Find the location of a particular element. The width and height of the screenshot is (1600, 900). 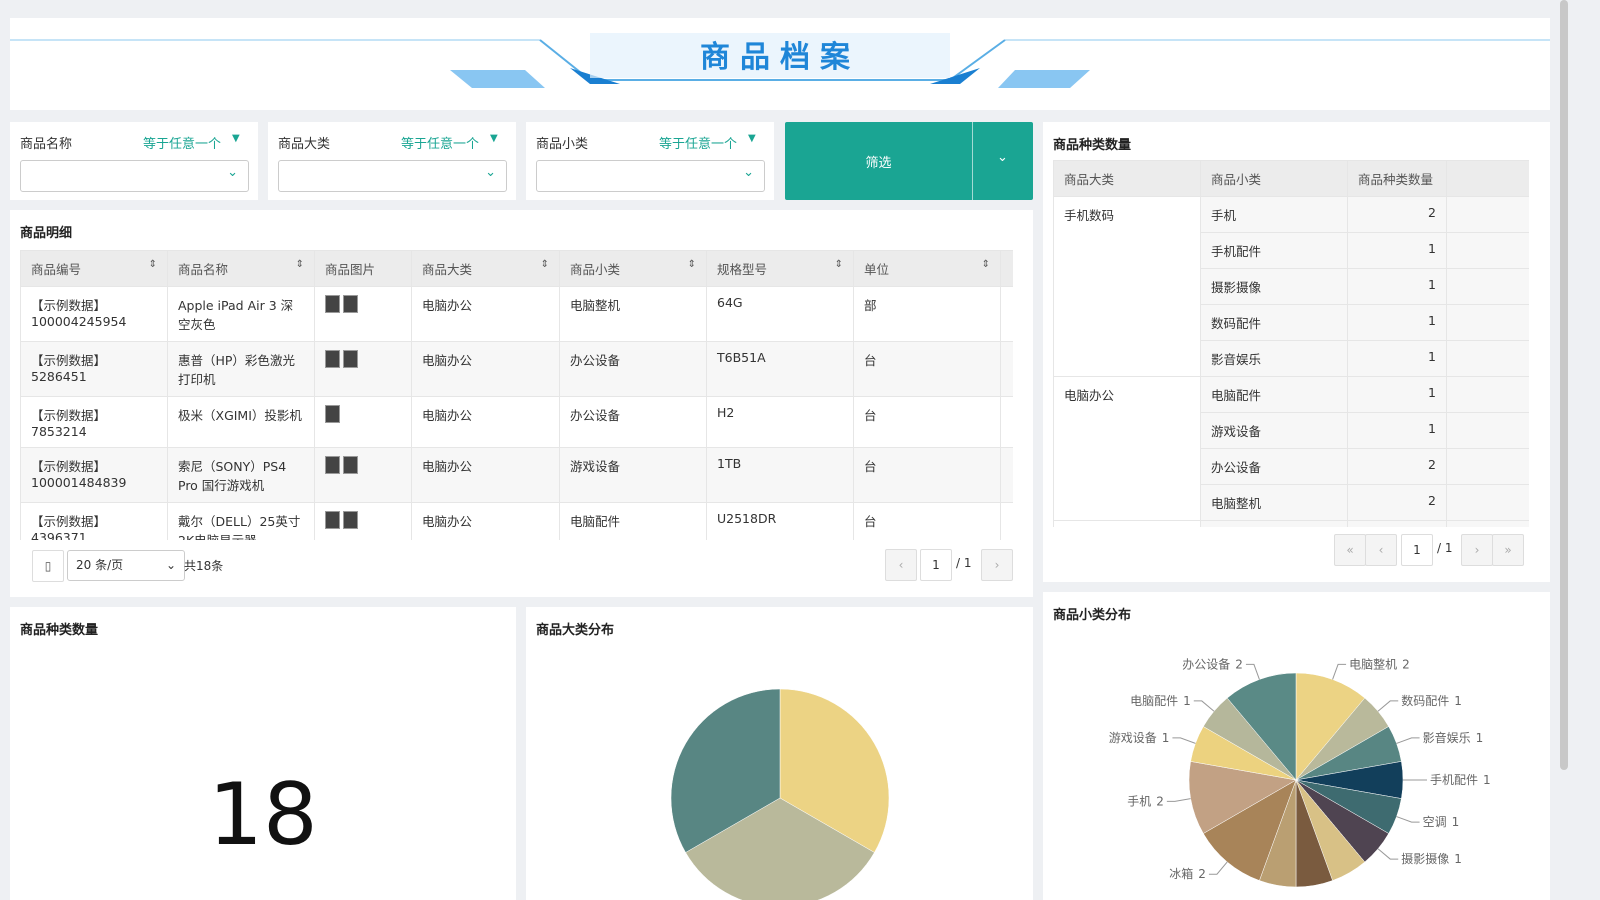

row: 影音娱乐 1 is located at coordinates (1291, 358).